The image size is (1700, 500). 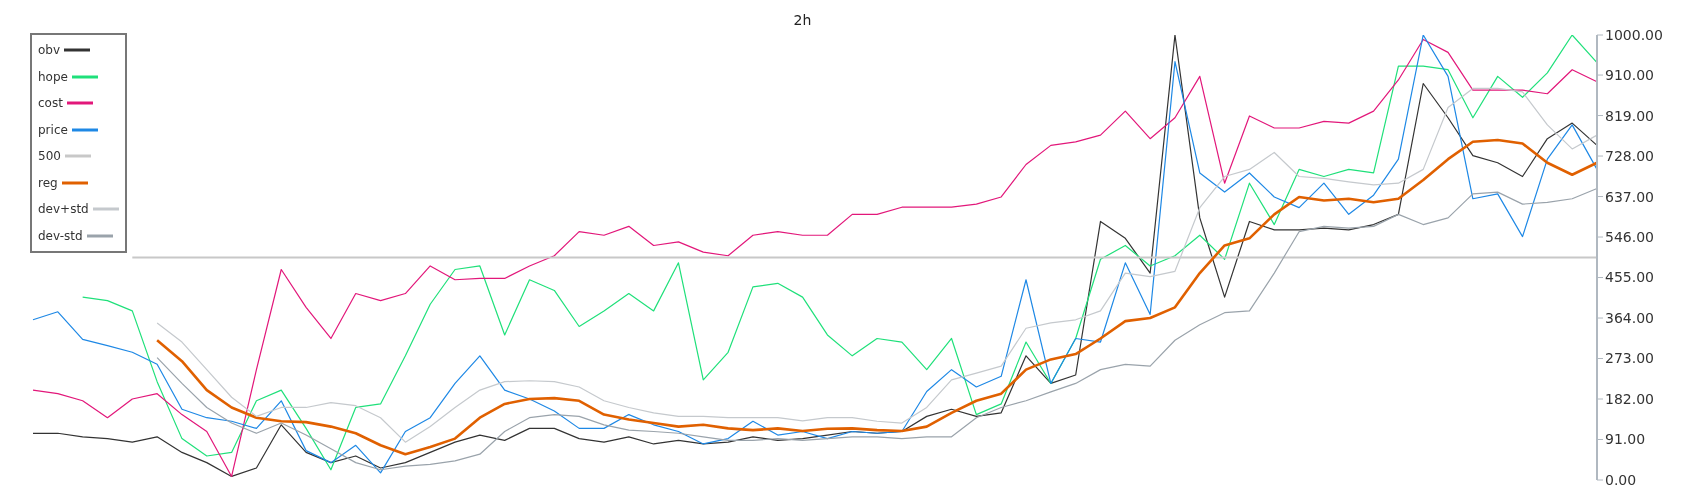 I want to click on y-tick-label: 546.00, so click(x=1629, y=237).